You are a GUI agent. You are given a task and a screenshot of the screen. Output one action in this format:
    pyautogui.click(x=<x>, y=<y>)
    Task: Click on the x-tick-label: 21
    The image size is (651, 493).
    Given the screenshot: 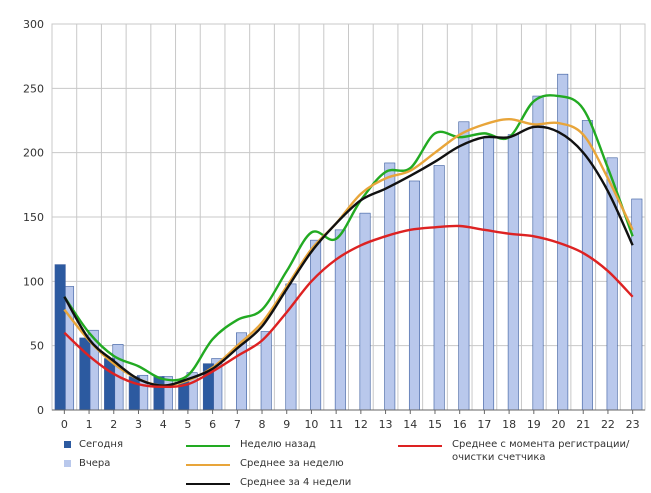 What is the action you would take?
    pyautogui.click(x=583, y=424)
    